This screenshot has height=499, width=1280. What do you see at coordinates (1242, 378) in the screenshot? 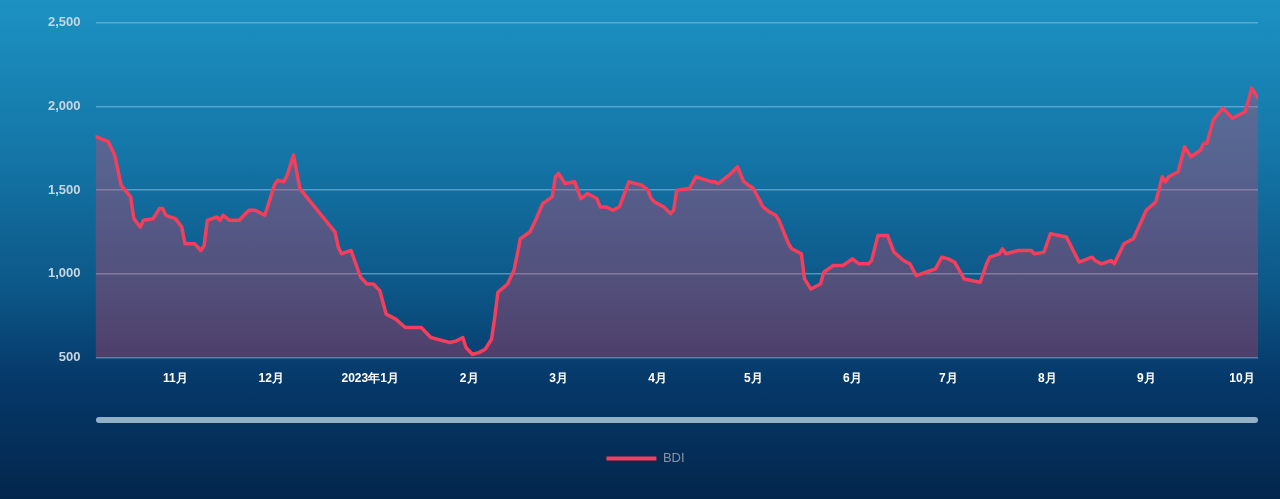
I see `x-tick-label: 10月` at bounding box center [1242, 378].